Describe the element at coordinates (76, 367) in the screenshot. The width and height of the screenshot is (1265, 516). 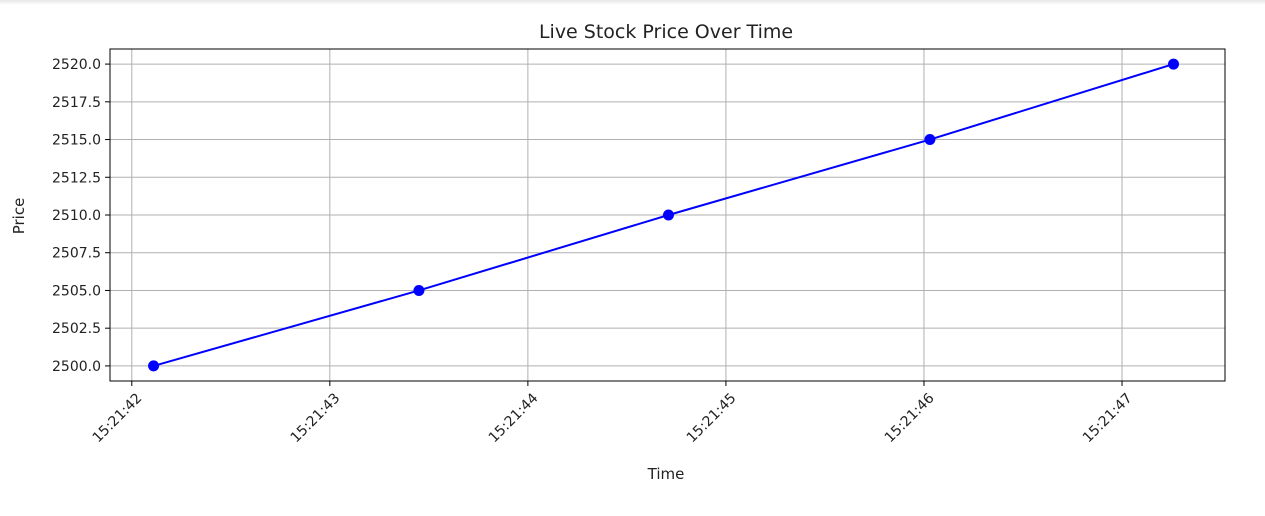
I see `y-tick-label: 2500.0` at that location.